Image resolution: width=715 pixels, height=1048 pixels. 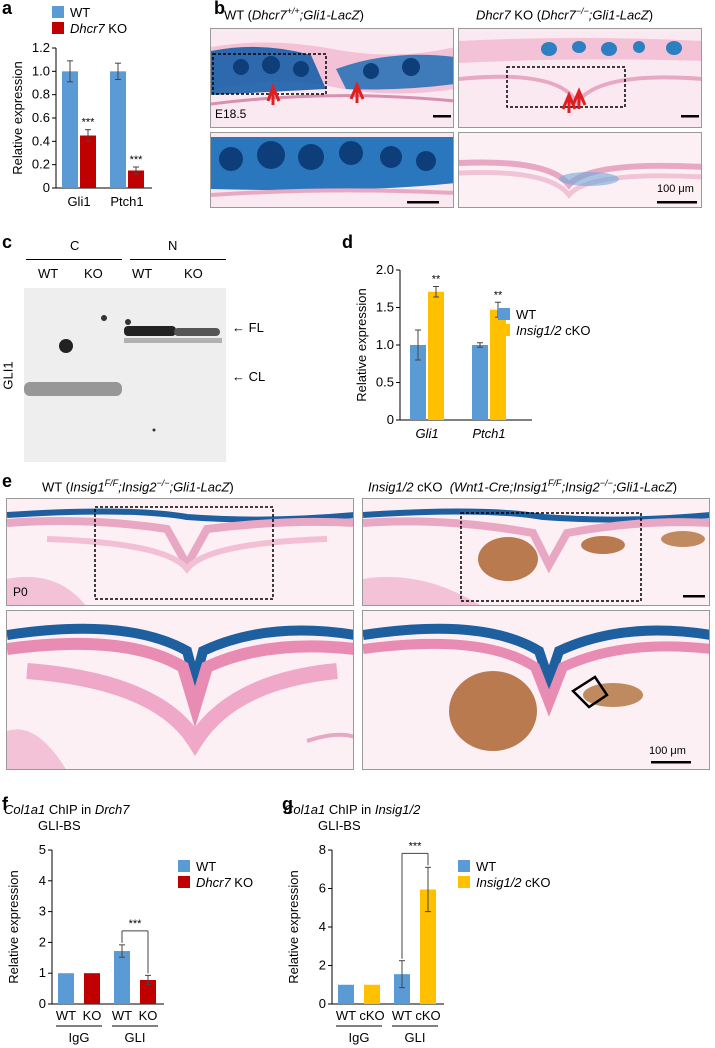 I want to click on panel-label-d: d, so click(x=347, y=242).